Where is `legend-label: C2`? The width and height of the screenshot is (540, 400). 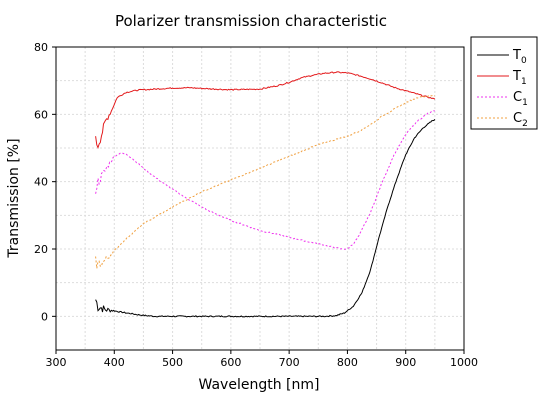
legend-label: C2 is located at coordinates (520, 120).